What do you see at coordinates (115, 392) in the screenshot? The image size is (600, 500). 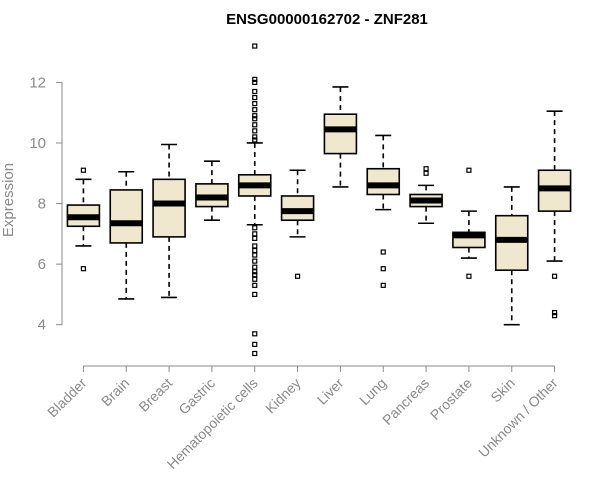 I see `x-tick-label: Brain` at bounding box center [115, 392].